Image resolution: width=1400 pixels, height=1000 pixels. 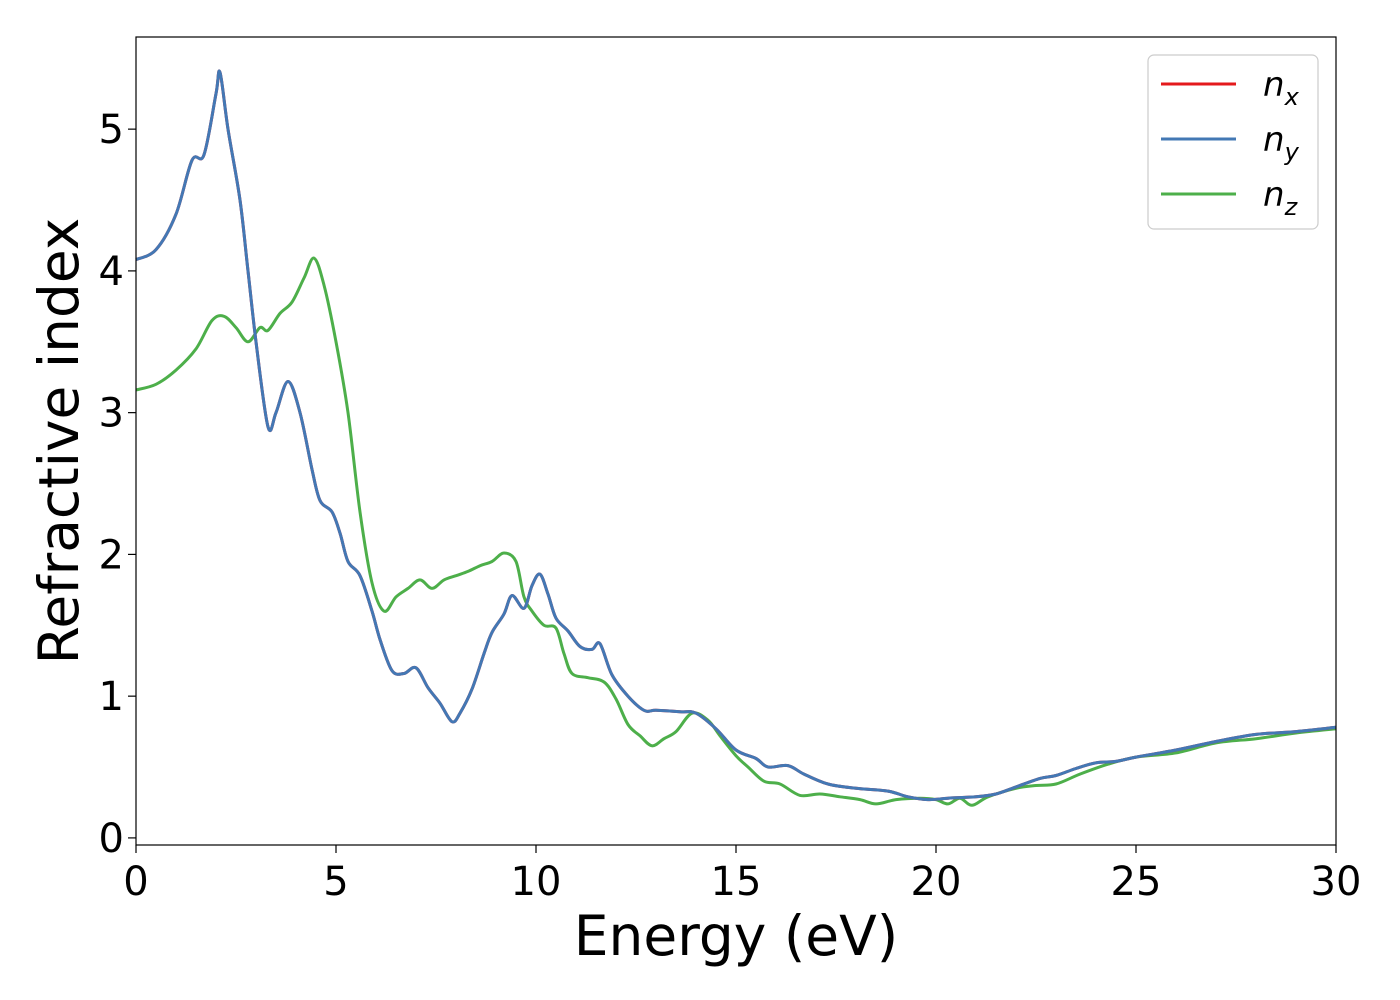 What do you see at coordinates (1292, 97) in the screenshot?
I see `legend-subscript: x` at bounding box center [1292, 97].